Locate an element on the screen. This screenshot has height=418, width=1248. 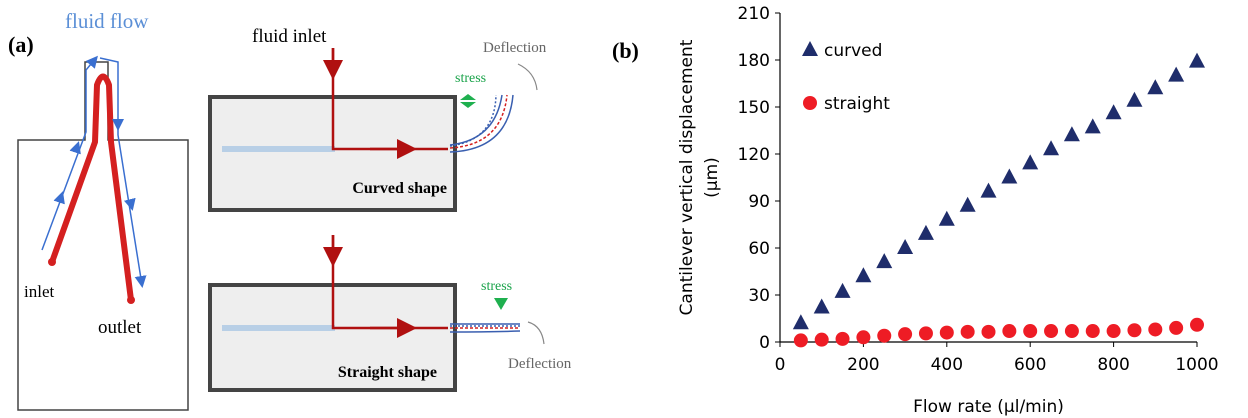
y-axis-label: (μm) is located at coordinates (712, 177).